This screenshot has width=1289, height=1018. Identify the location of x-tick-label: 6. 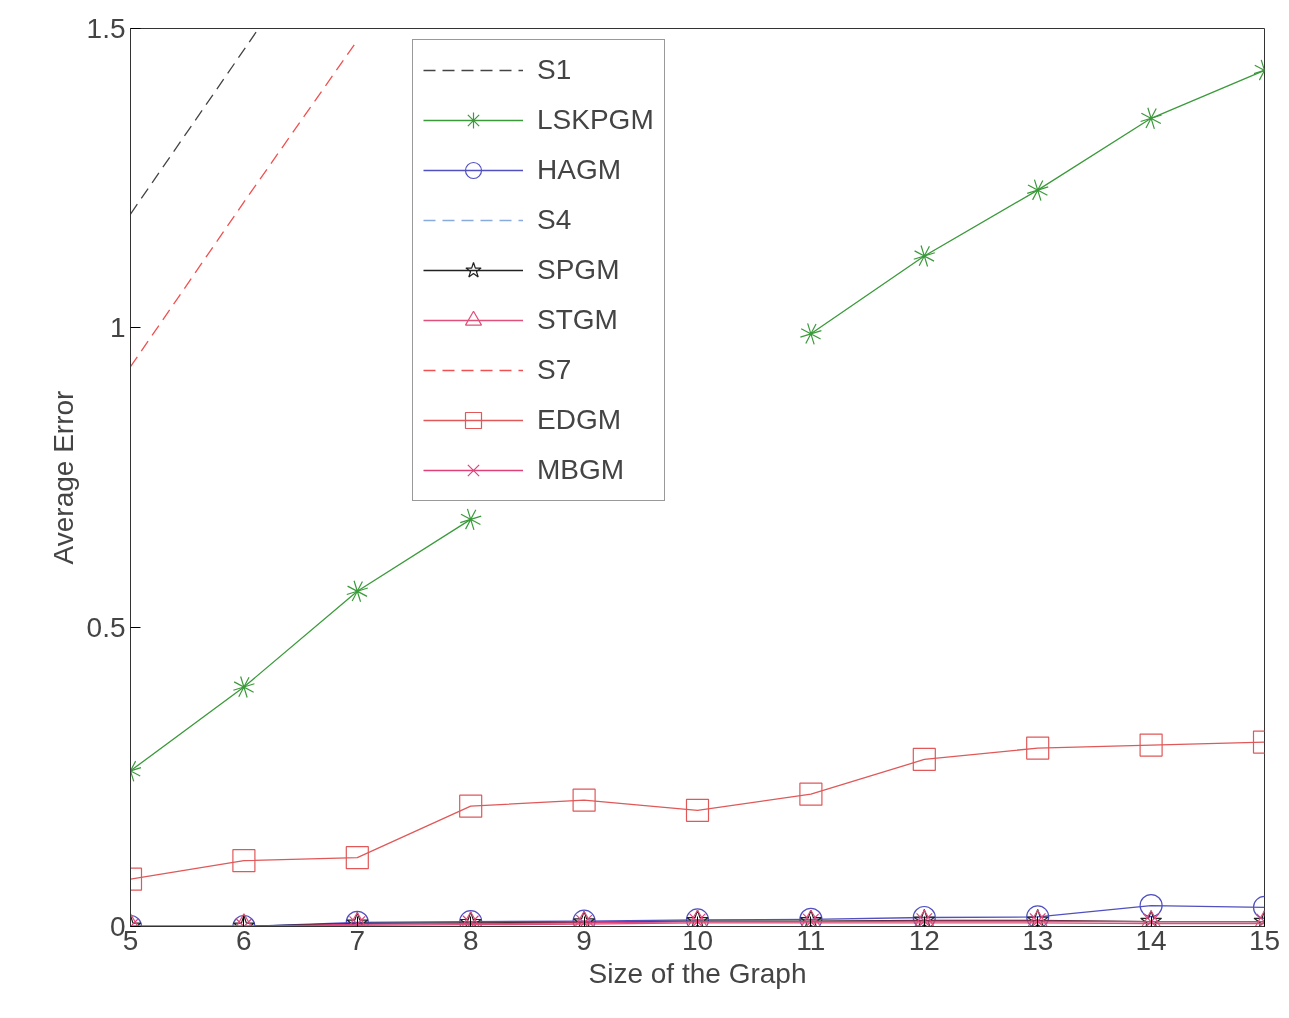
(244, 940).